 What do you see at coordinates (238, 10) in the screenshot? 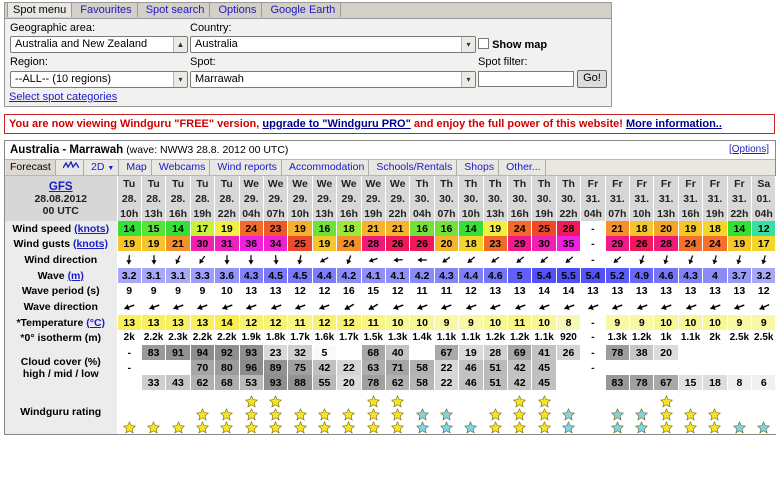
I see `tab-options: Options` at bounding box center [238, 10].